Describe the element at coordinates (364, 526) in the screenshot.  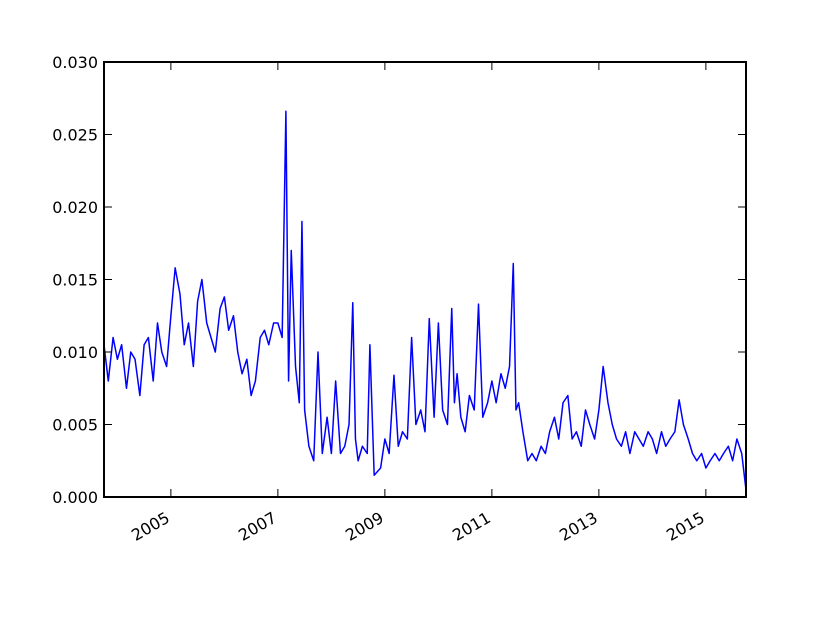
I see `x-tick-label: 2009` at that location.